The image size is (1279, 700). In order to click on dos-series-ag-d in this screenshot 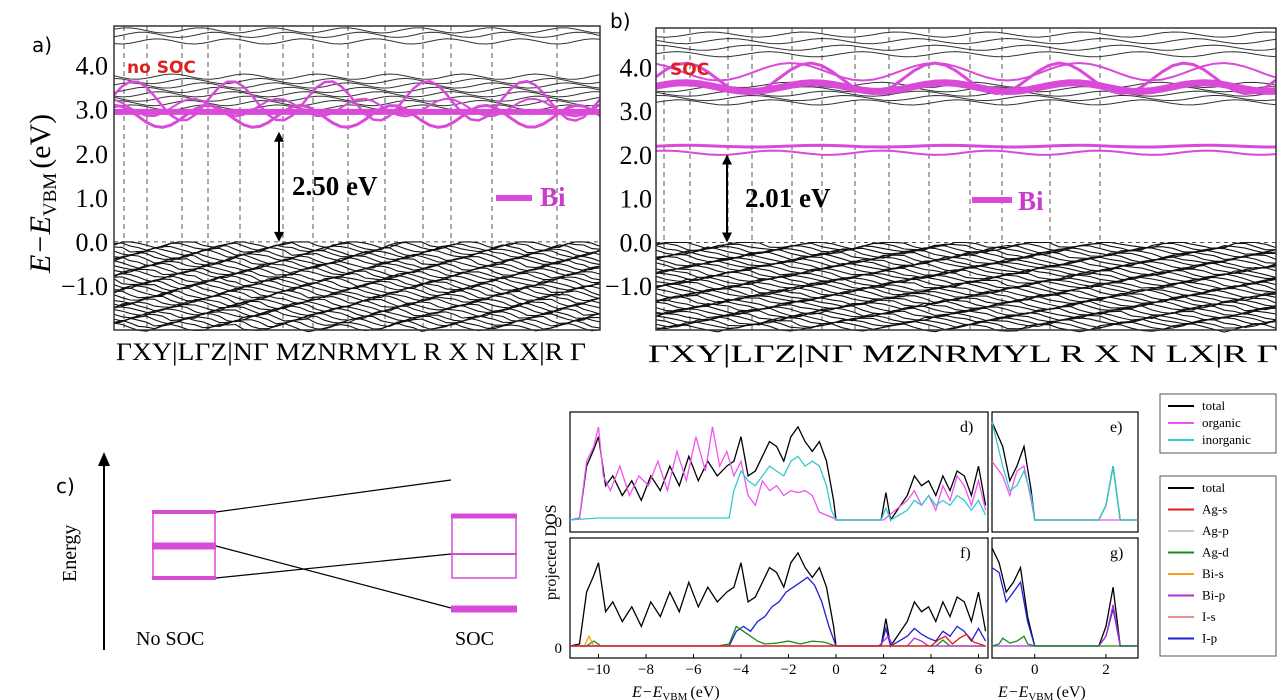, I will do `click(1064, 641)`.